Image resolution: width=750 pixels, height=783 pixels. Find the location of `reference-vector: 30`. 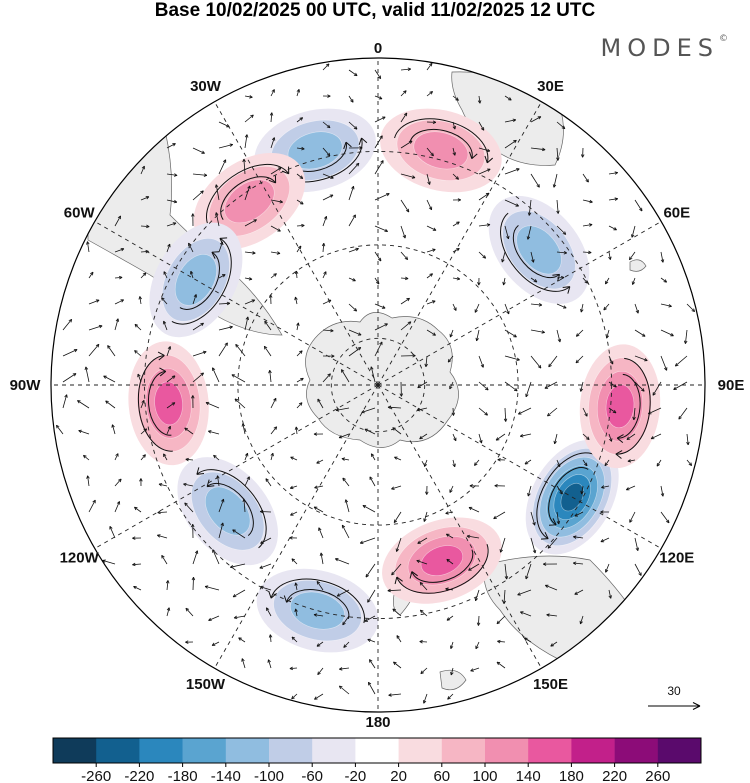

reference-vector: 30 is located at coordinates (674, 697).